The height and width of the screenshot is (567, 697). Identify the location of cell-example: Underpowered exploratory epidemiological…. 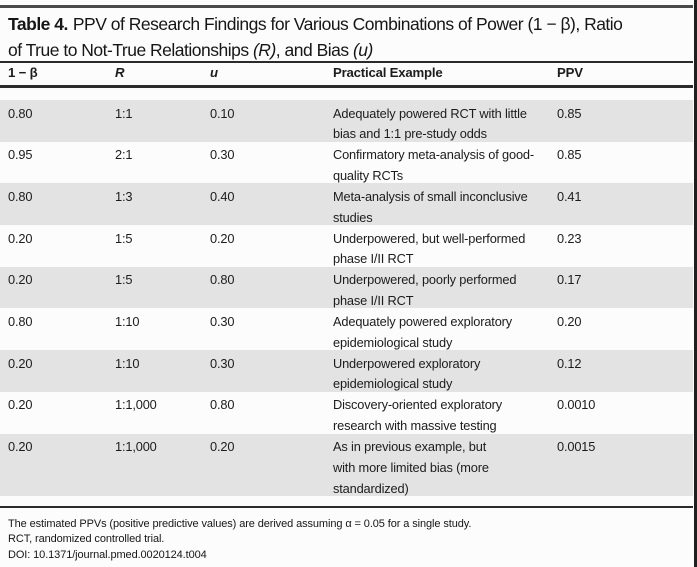
(407, 373).